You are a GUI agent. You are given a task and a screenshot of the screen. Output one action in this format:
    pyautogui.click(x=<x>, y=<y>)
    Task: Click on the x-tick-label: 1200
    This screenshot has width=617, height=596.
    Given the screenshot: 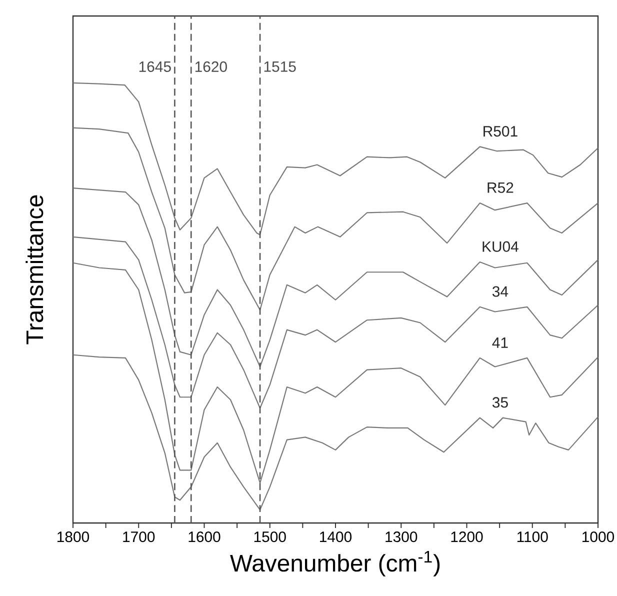 What is the action you would take?
    pyautogui.click(x=467, y=537)
    